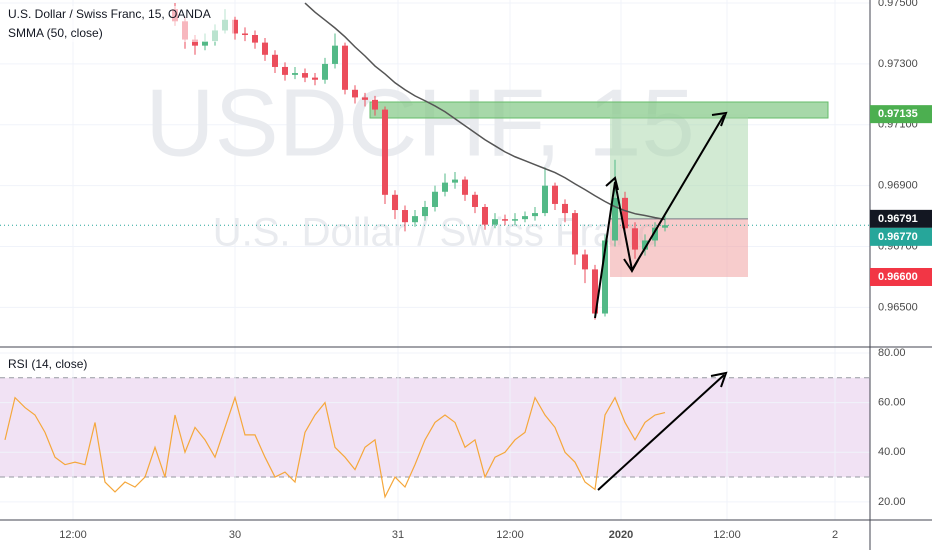 Image resolution: width=932 pixels, height=550 pixels. I want to click on y-tick-label: 0.96900, so click(898, 186).